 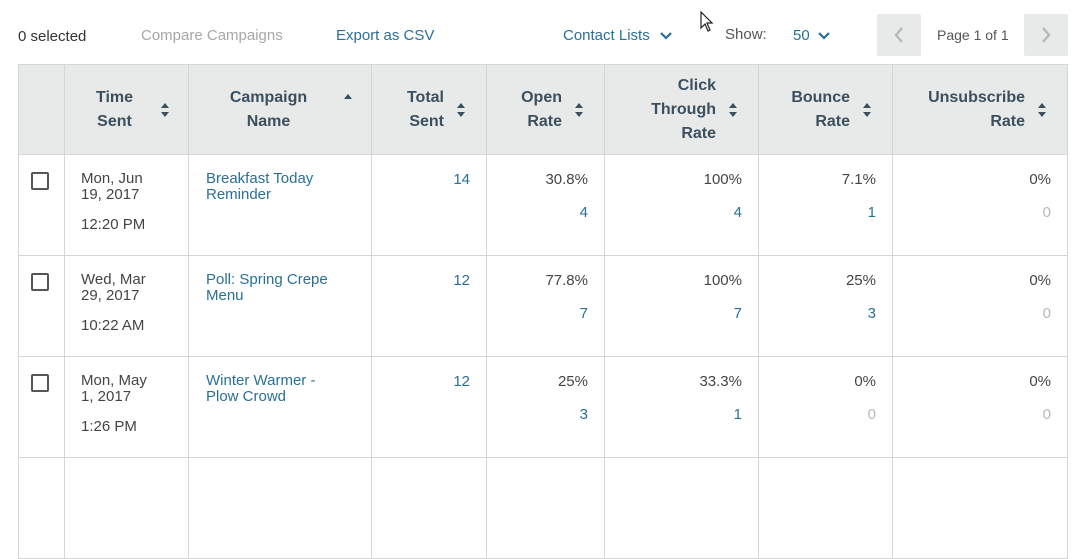 I want to click on bounce-count: 0, so click(x=871, y=414).